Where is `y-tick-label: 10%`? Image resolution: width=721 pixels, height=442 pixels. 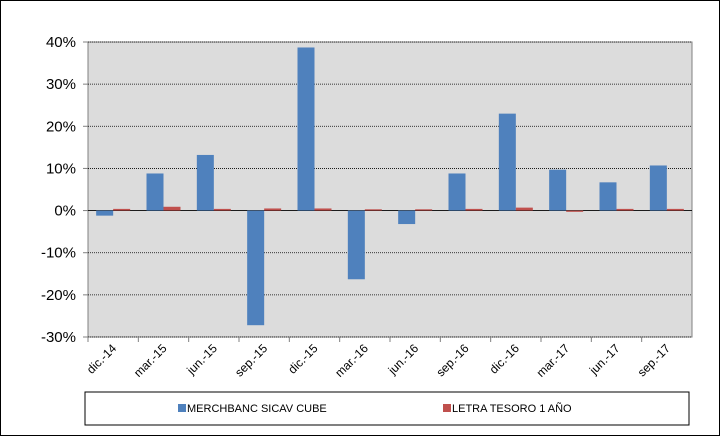 y-tick-label: 10% is located at coordinates (61, 168).